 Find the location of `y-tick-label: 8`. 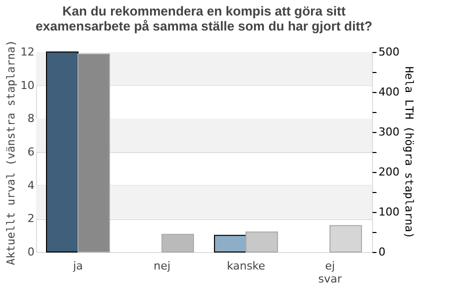

y-tick-label: 8 is located at coordinates (31, 119).